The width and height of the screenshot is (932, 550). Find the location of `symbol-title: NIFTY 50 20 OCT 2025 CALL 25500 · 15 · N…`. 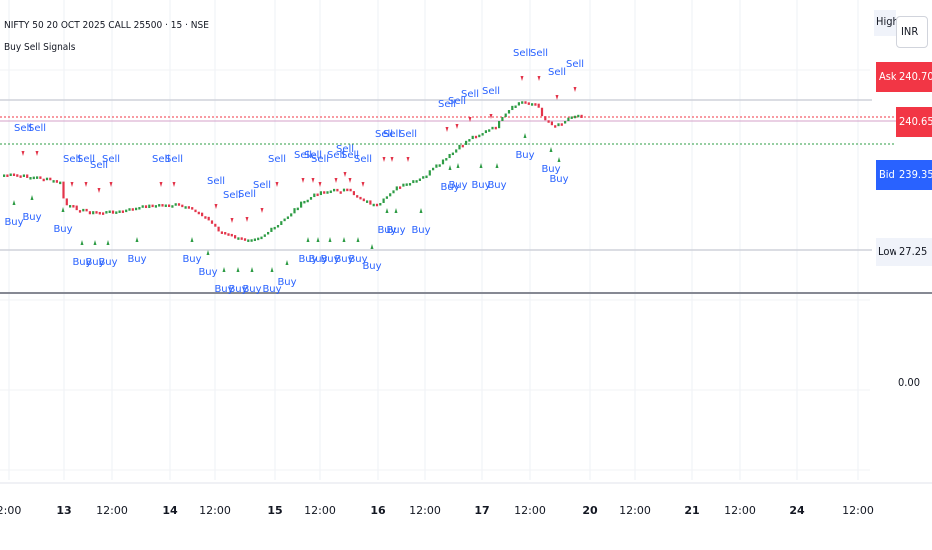

symbol-title: NIFTY 50 20 OCT 2025 CALL 25500 · 15 · N… is located at coordinates (106, 25).